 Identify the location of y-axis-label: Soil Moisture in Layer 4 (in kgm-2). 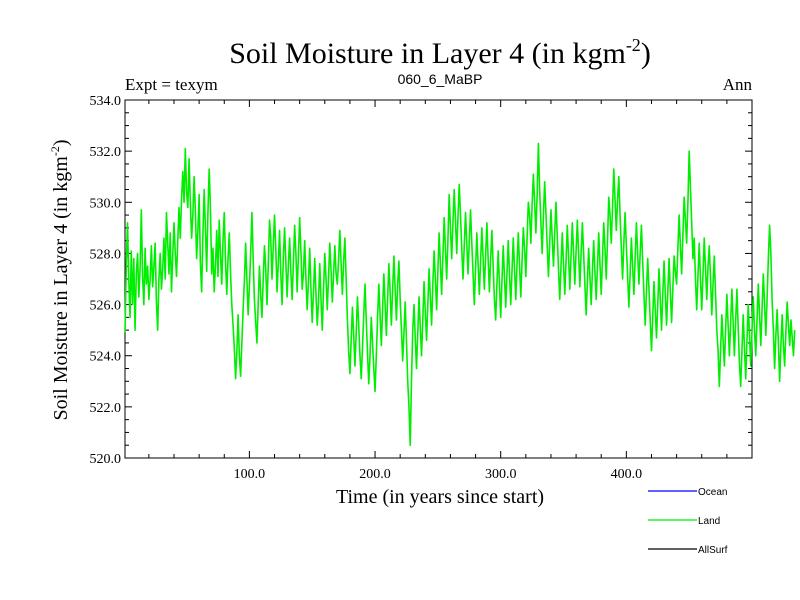
(60, 279).